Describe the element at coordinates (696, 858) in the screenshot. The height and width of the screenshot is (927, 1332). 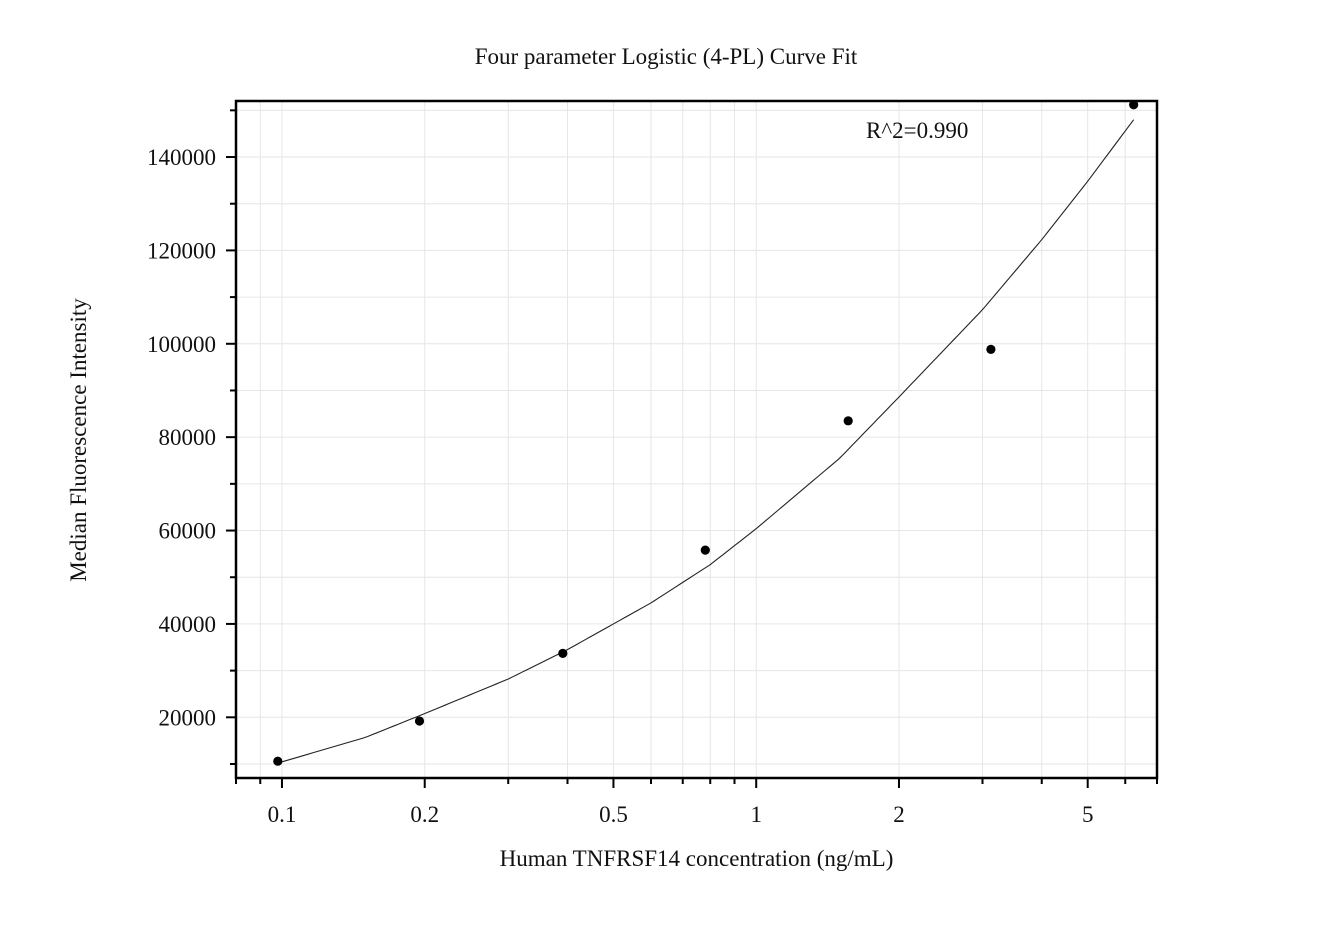
I see `x-axis-label: Human TNFRSF14 concentration (ng/mL)` at that location.